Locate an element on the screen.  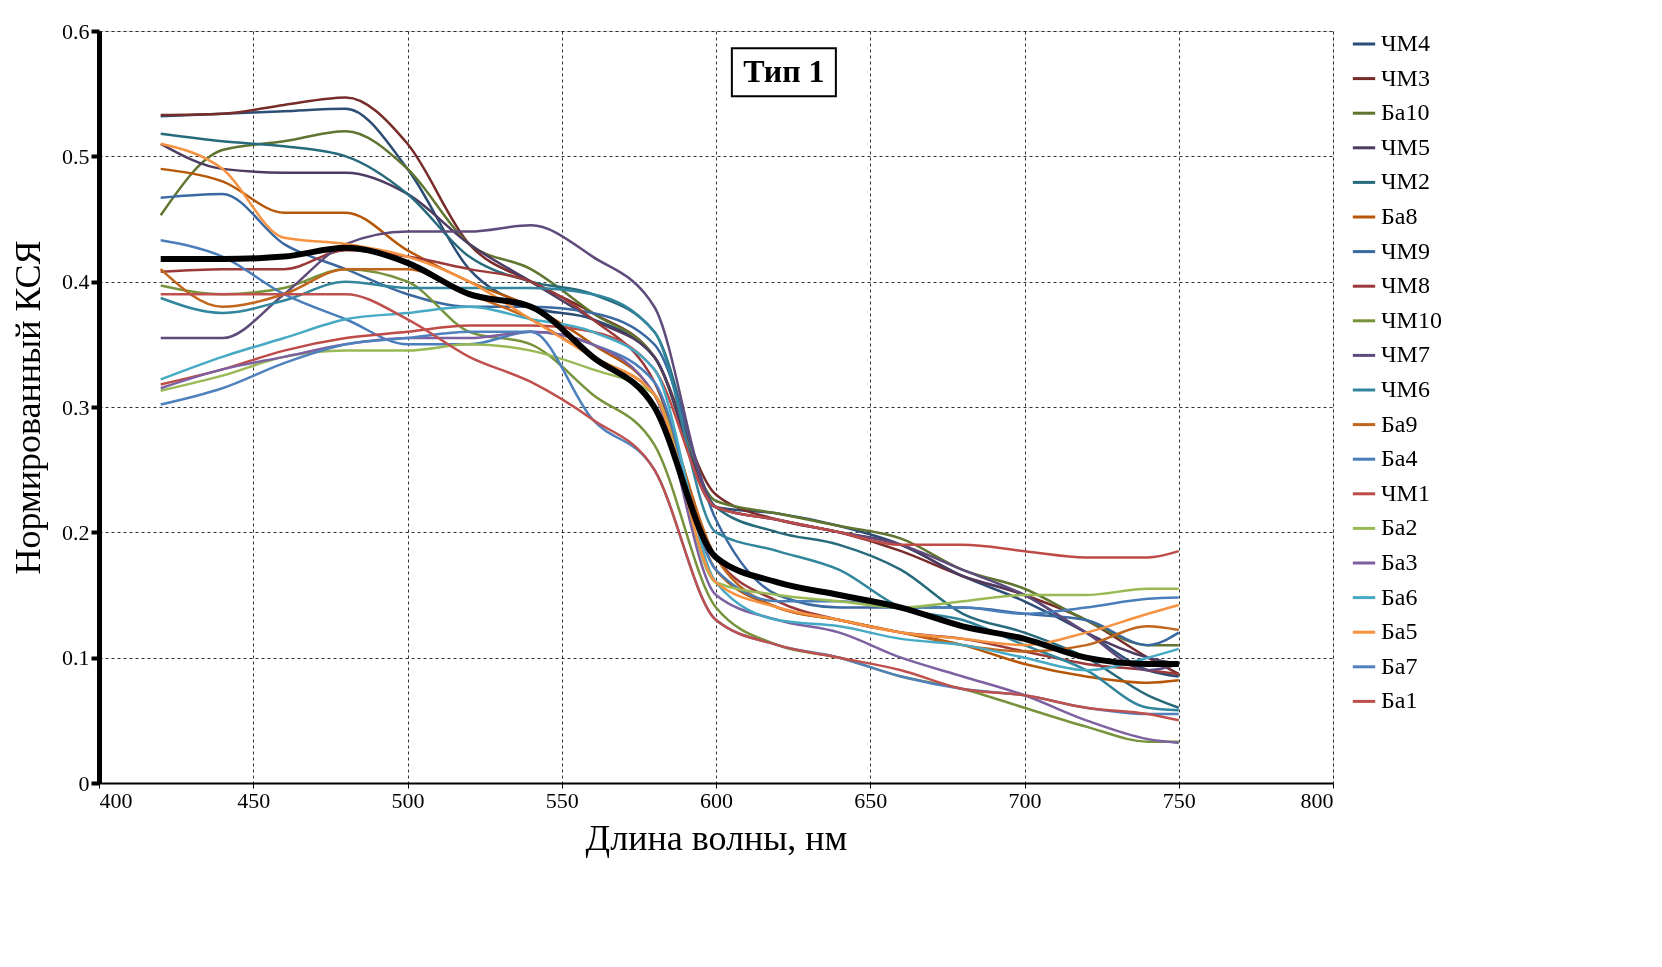
x-tick-label: 500 is located at coordinates (408, 800).